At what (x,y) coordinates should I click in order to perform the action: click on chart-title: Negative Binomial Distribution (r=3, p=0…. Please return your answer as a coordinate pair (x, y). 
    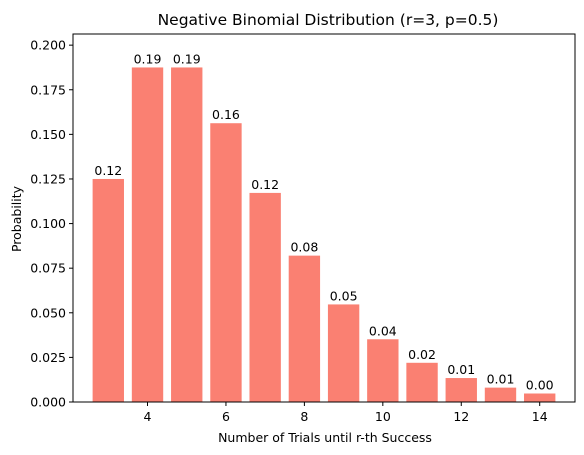
    Looking at the image, I should click on (328, 20).